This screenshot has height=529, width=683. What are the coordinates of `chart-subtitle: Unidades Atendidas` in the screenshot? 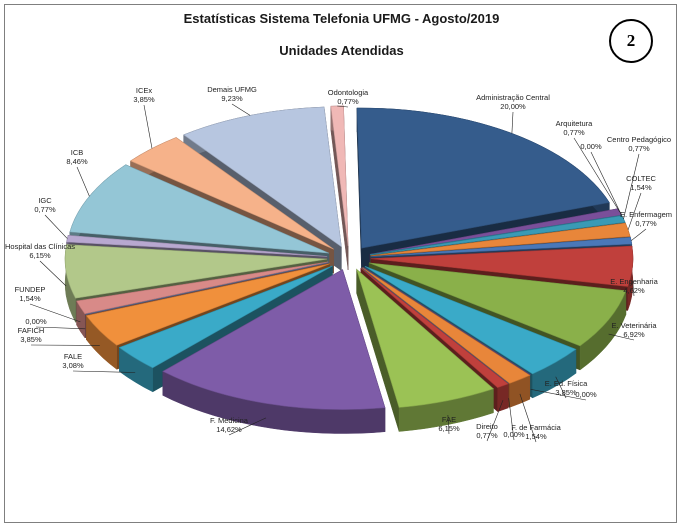 It's located at (341, 50).